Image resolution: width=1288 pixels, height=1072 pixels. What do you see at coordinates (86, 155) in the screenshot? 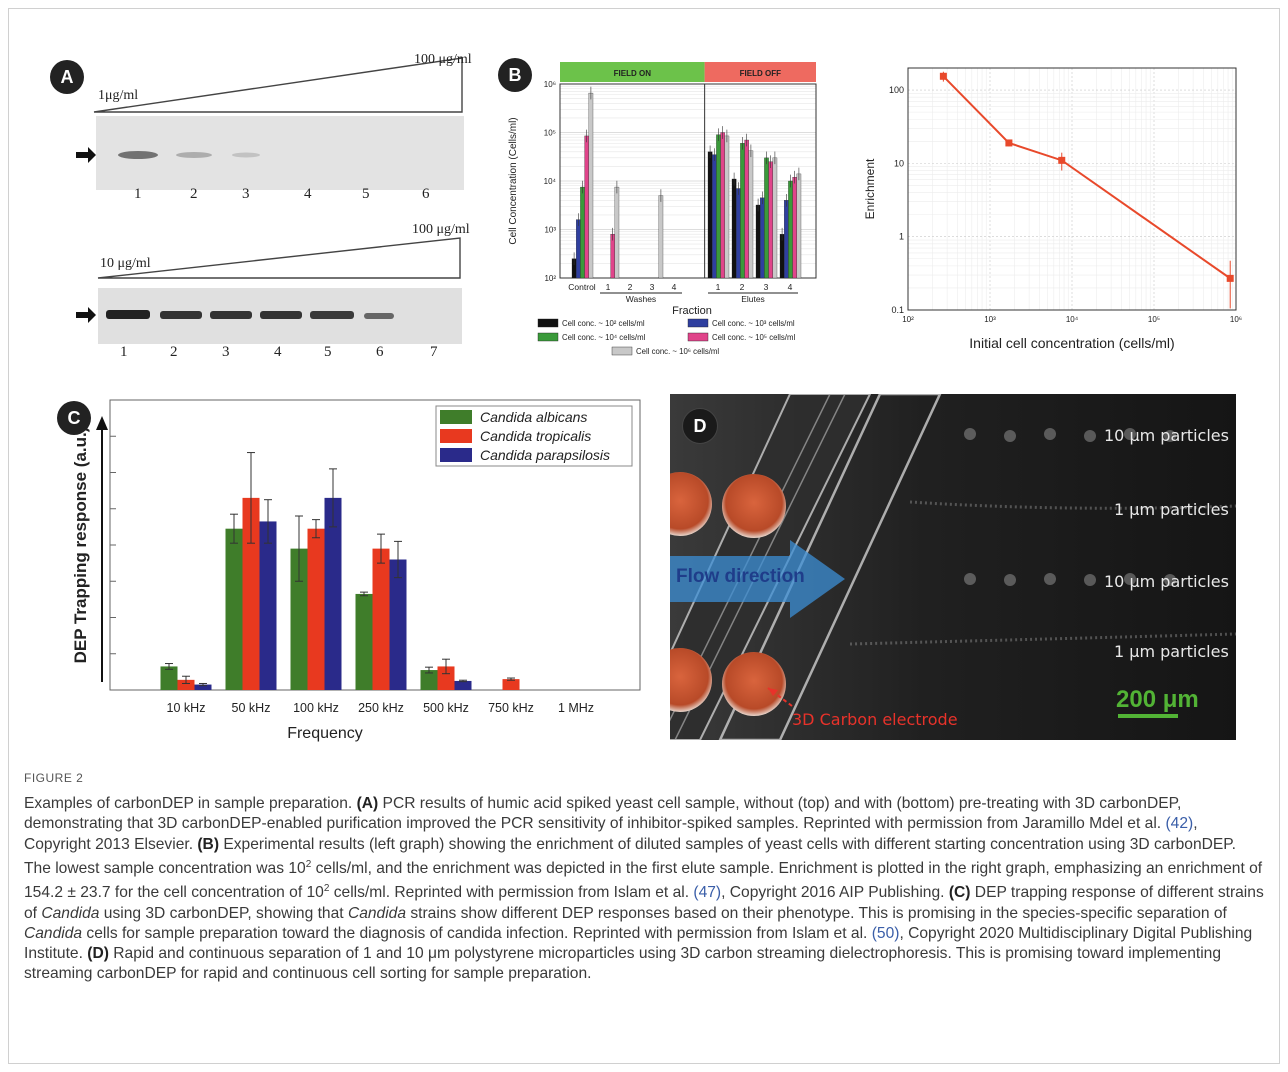
I see `arrow-top` at bounding box center [86, 155].